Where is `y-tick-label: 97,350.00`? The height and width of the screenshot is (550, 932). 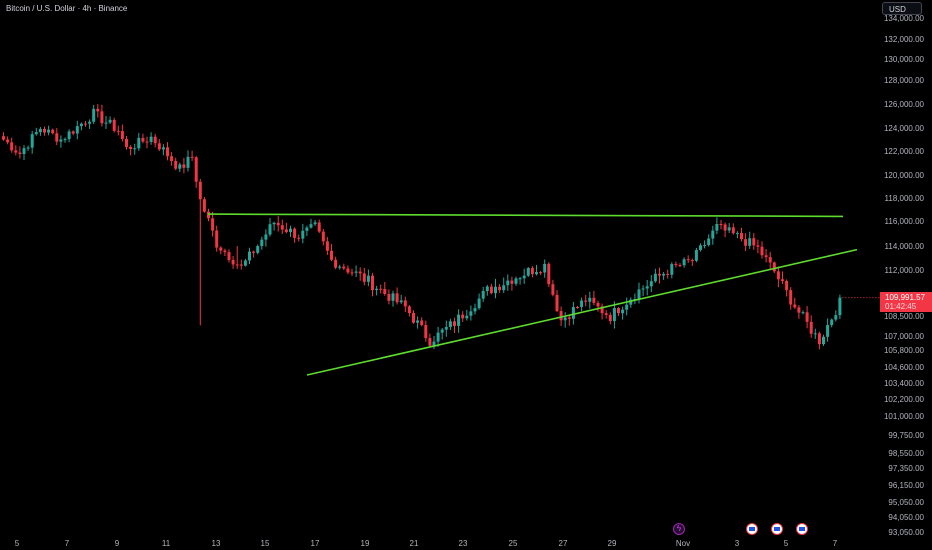 y-tick-label: 97,350.00 is located at coordinates (906, 468).